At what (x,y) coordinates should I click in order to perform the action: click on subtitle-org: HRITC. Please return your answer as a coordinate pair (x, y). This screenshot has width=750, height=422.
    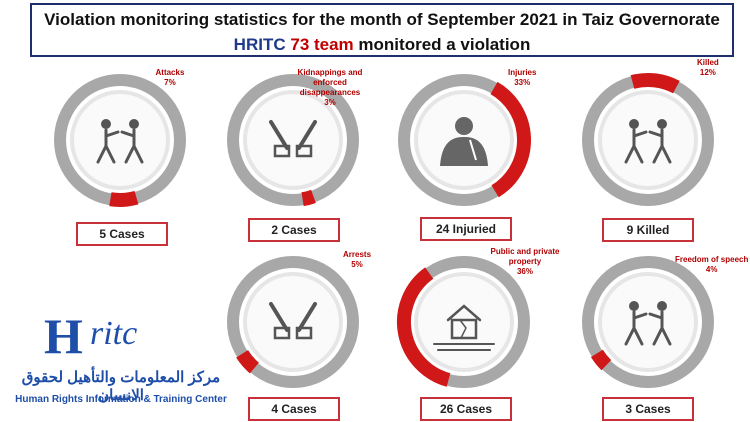
    Looking at the image, I should click on (259, 44).